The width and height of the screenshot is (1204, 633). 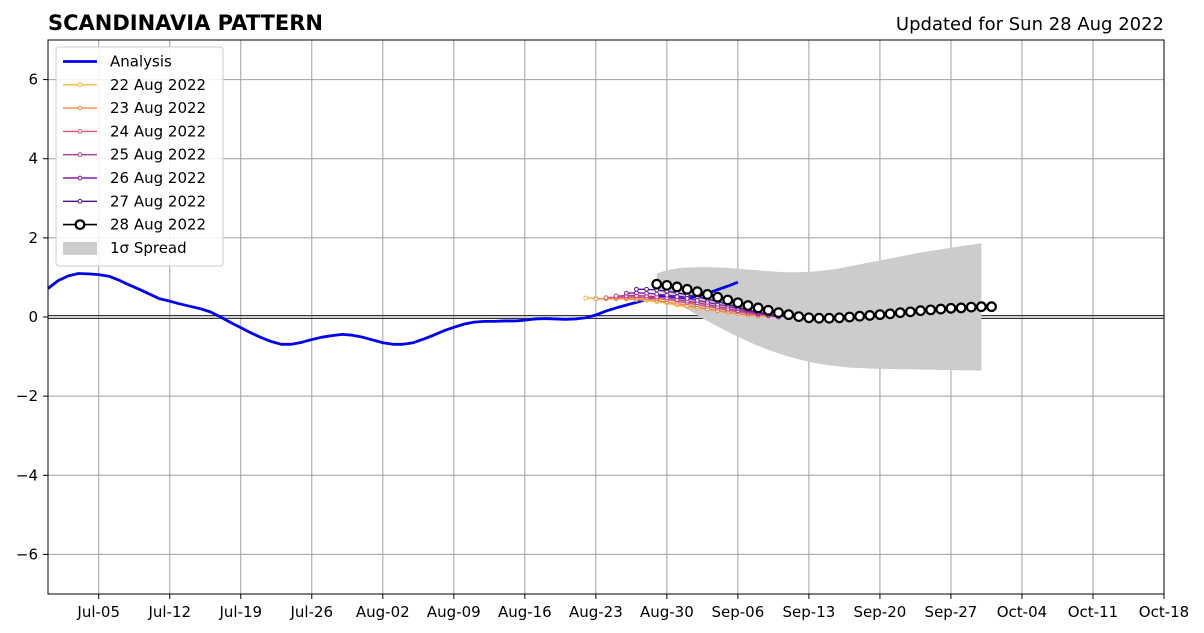 I want to click on legend-swatch, so click(x=80, y=248).